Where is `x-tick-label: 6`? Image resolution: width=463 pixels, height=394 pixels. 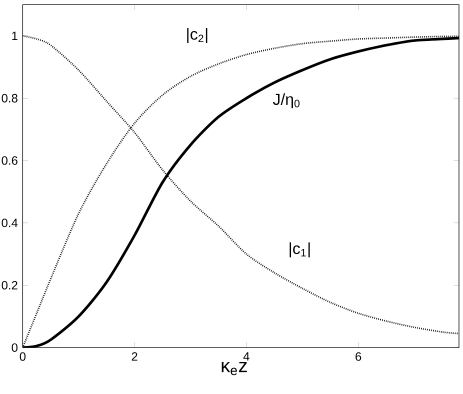 x-tick-label: 6 is located at coordinates (359, 356).